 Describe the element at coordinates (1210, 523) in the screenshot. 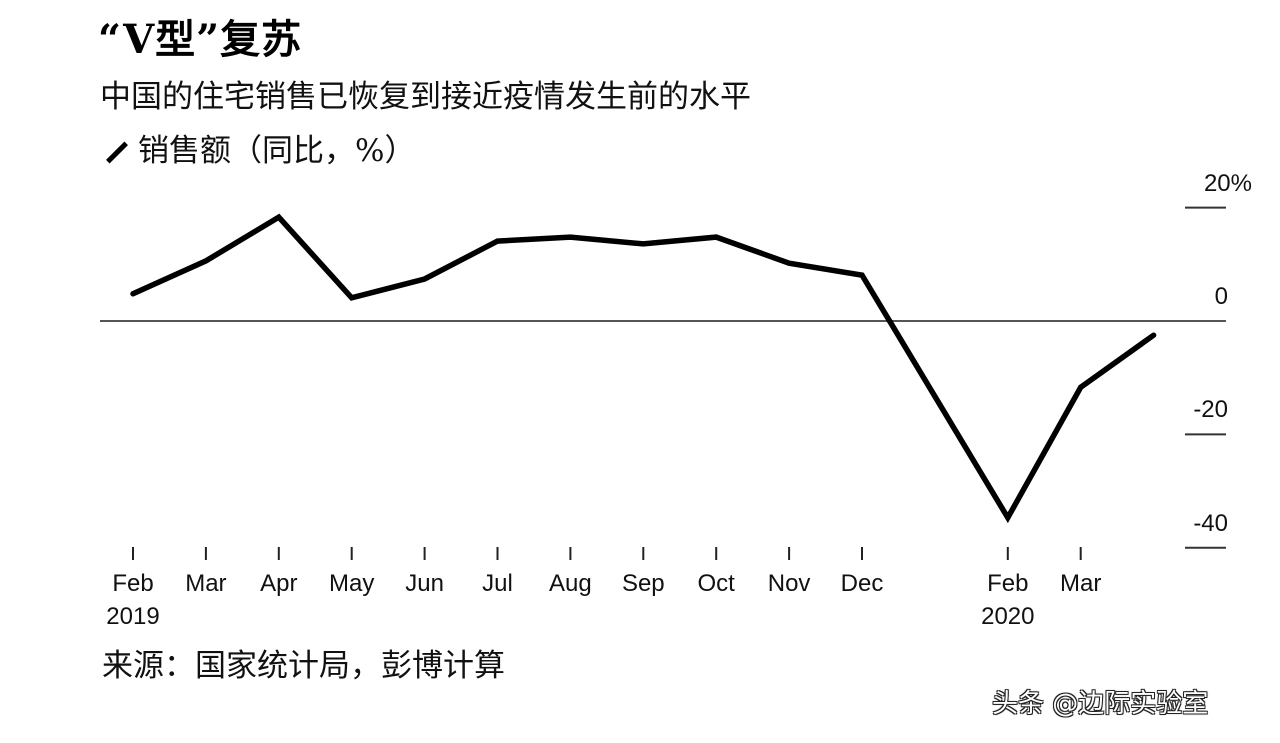

I see `y-tick-label: -40` at that location.